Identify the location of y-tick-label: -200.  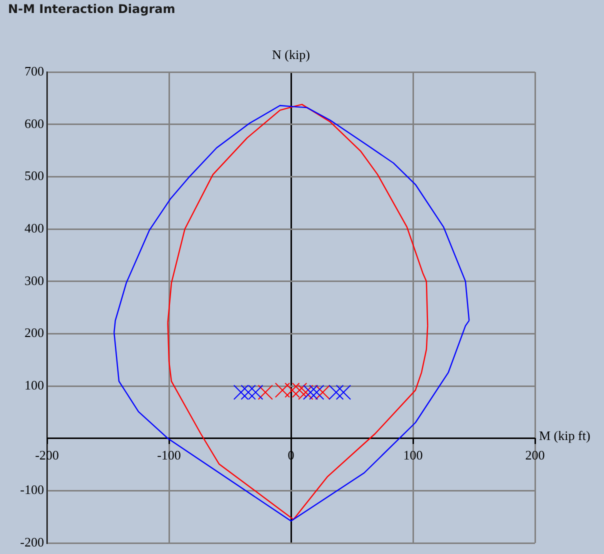
(32, 542).